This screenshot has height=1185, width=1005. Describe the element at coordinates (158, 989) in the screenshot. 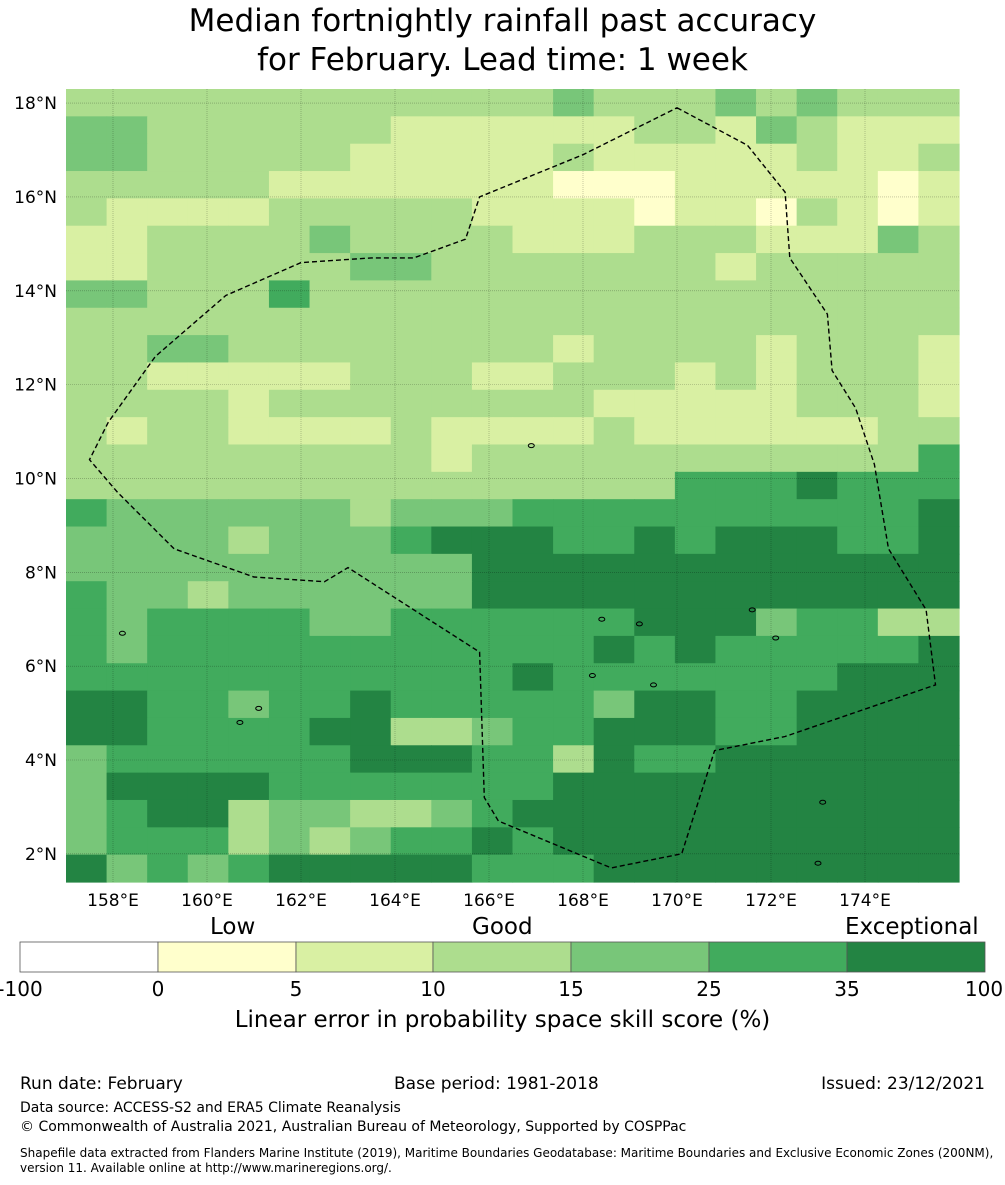

I see `colorbar-tick: 0` at that location.